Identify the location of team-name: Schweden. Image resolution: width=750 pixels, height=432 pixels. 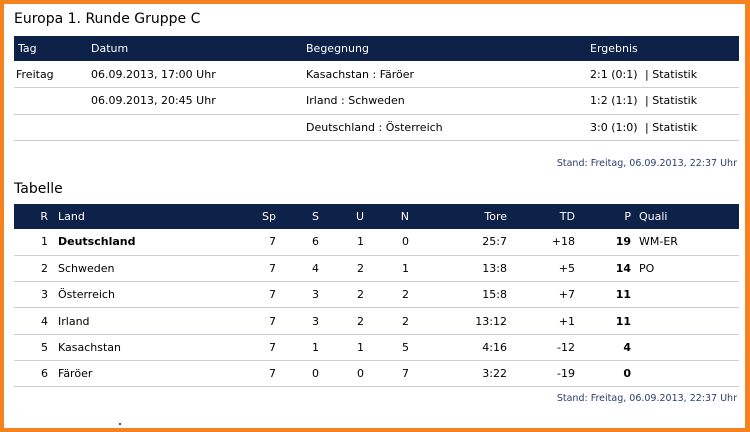
(86, 268).